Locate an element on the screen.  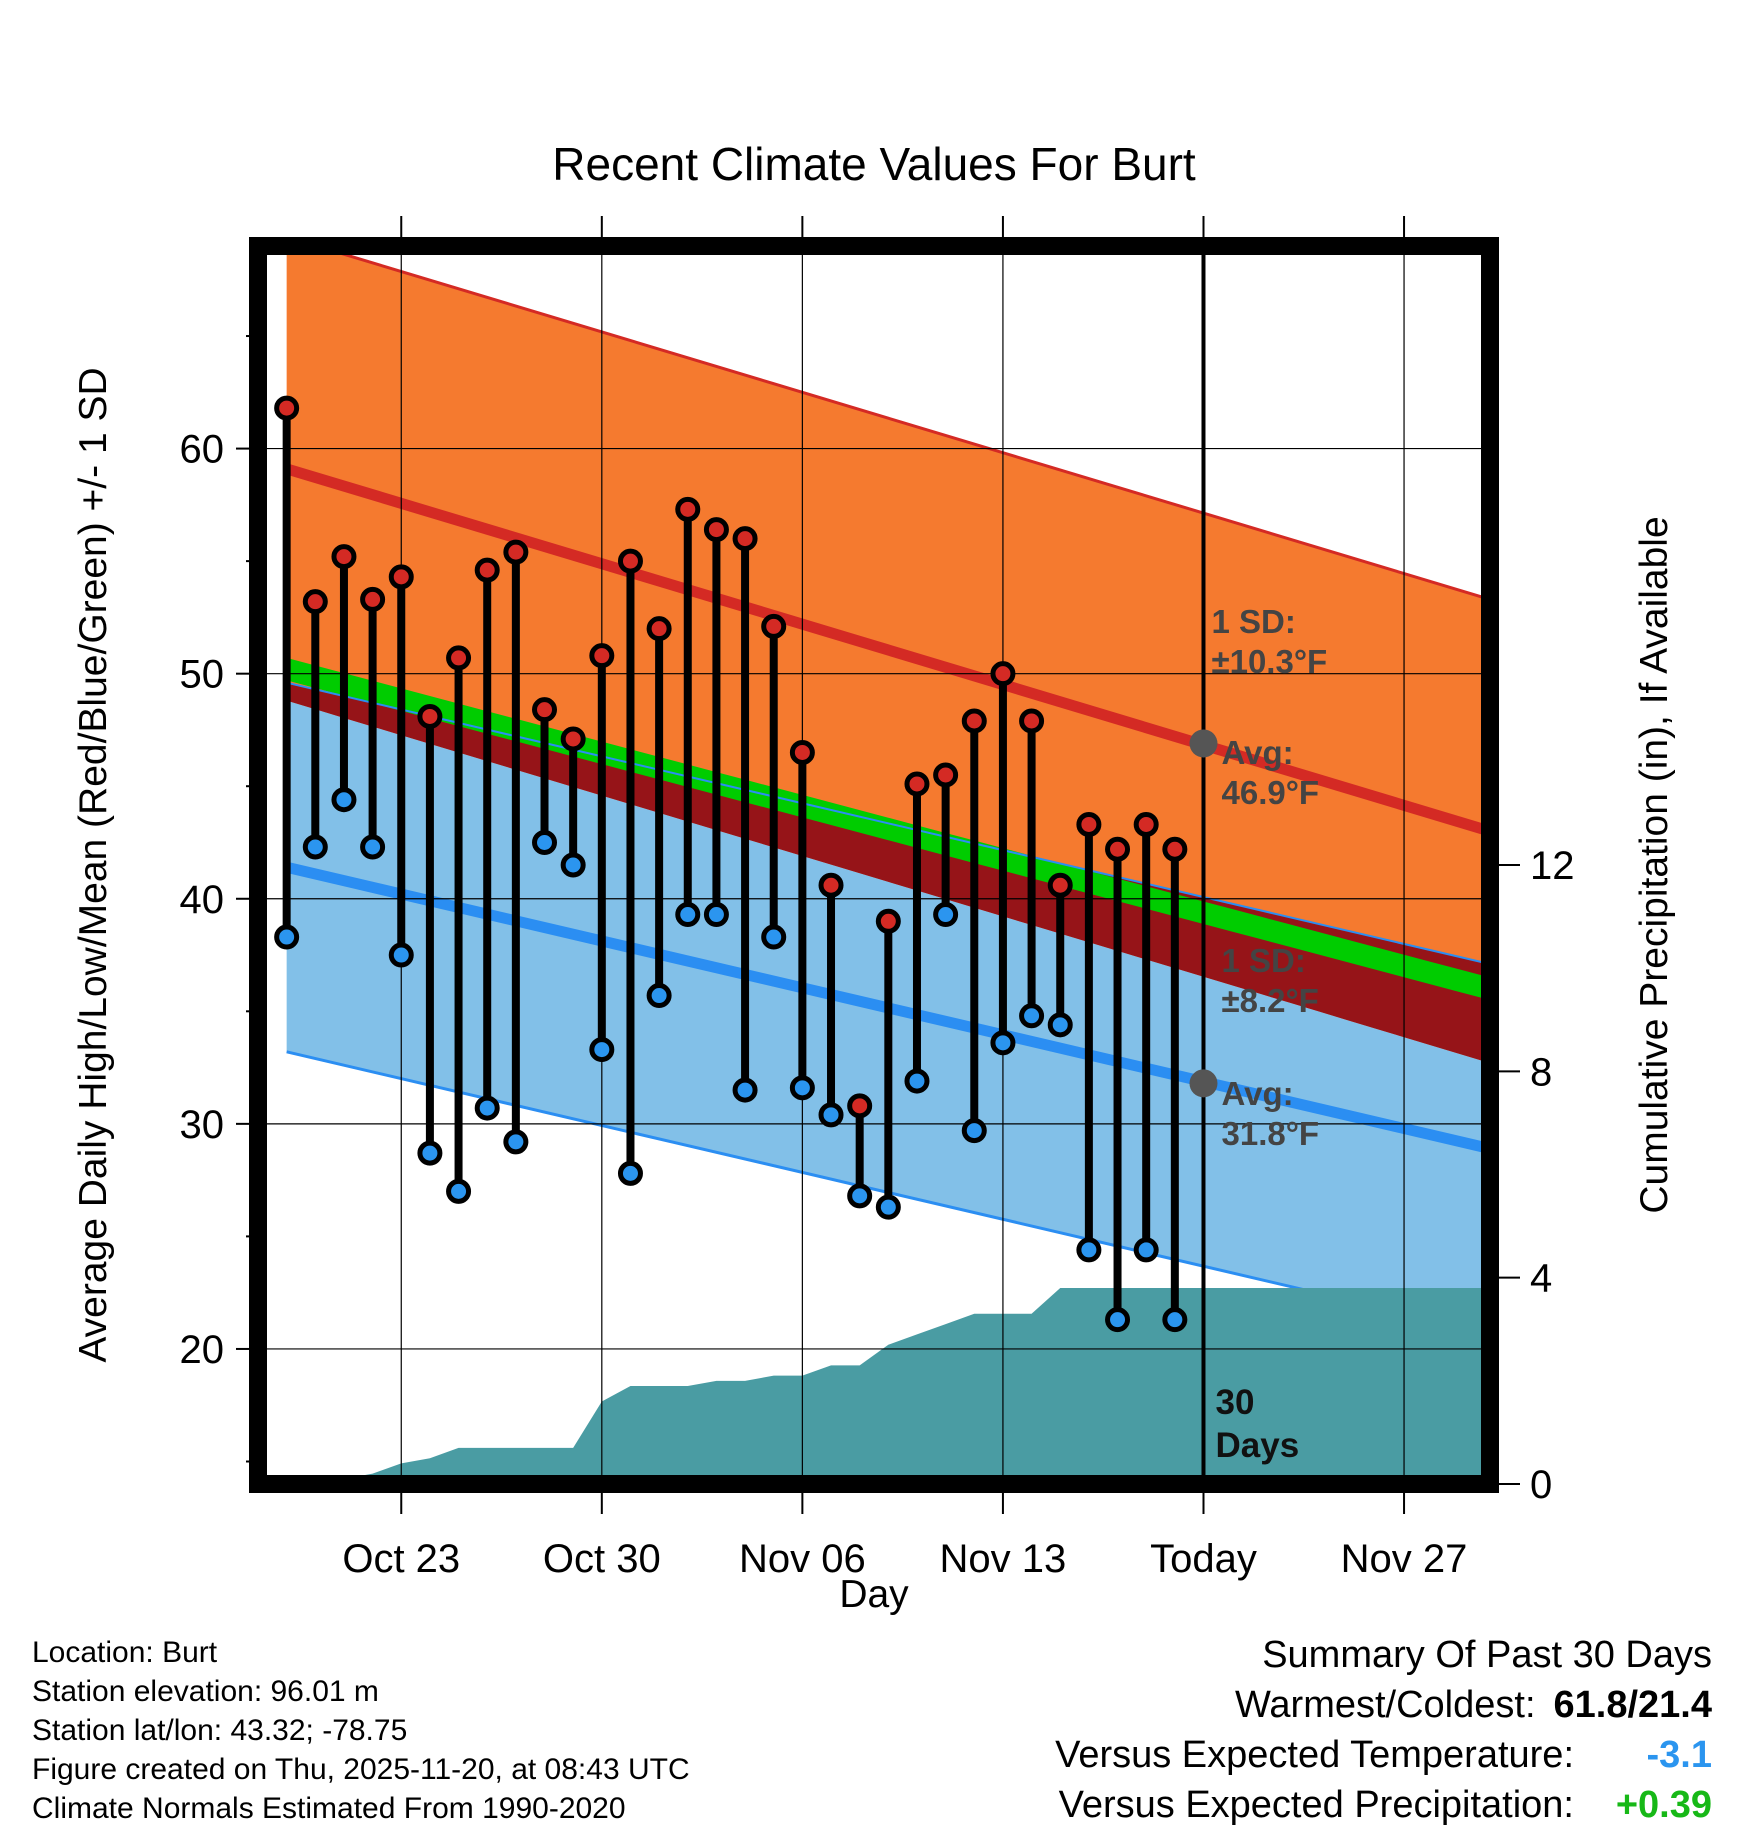
temp-value: -3.1 is located at coordinates (1679, 1755).